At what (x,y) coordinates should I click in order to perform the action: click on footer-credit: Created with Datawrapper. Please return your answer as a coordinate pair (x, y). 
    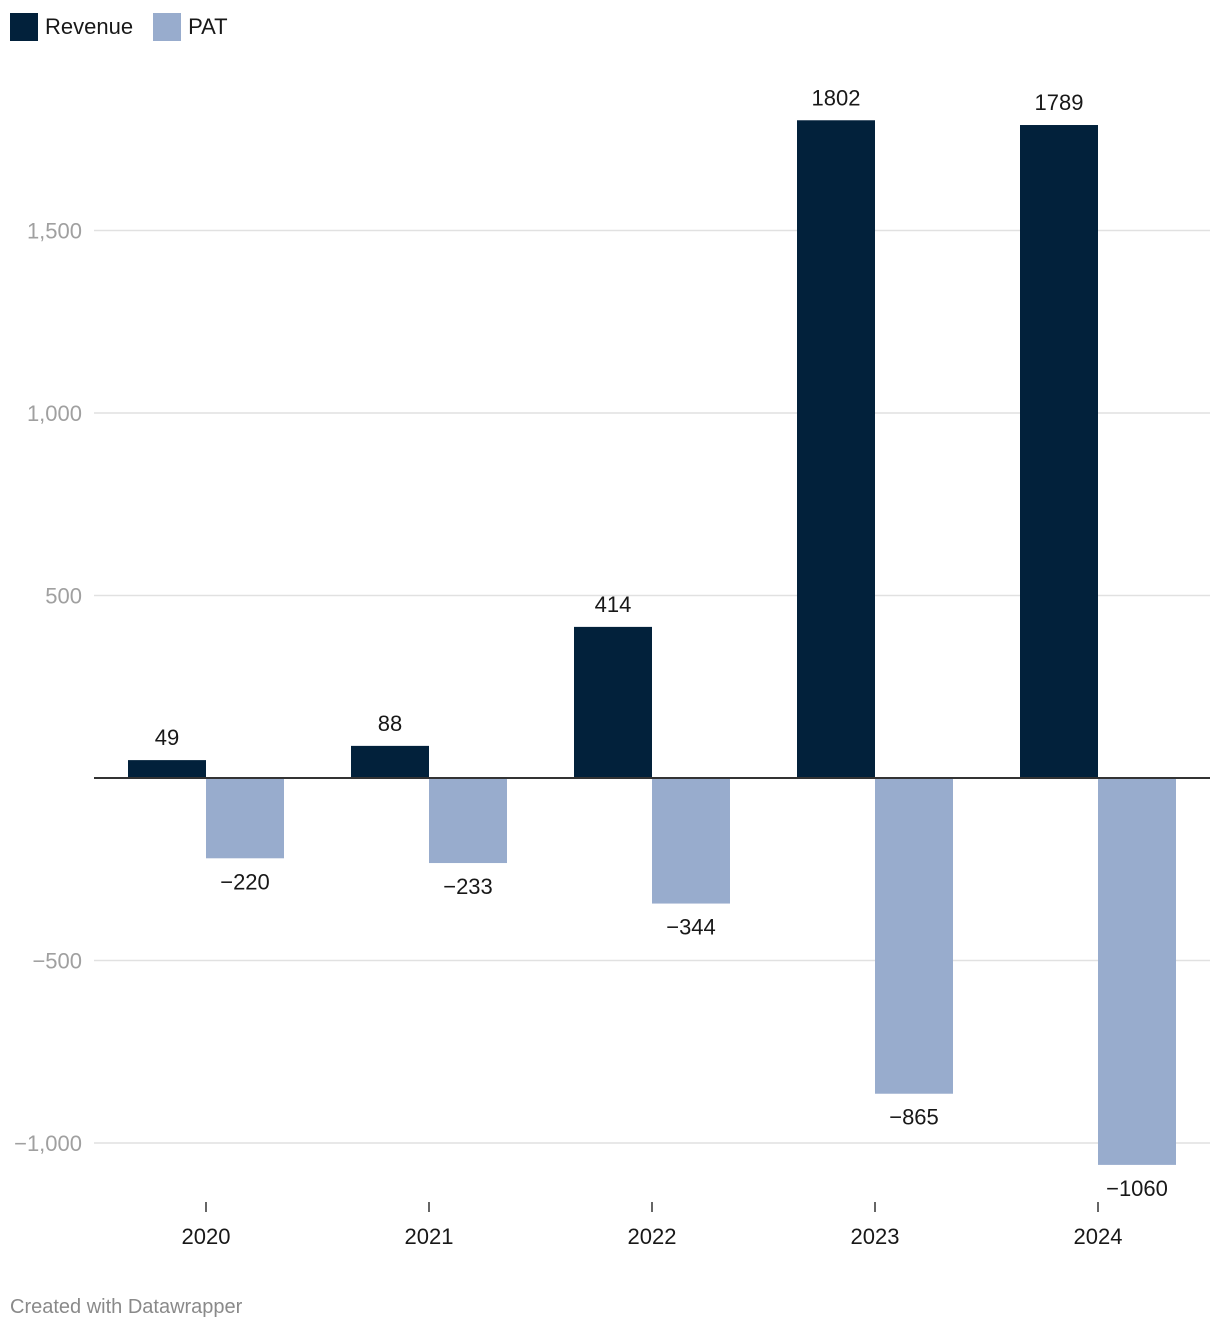
    Looking at the image, I should click on (126, 1307).